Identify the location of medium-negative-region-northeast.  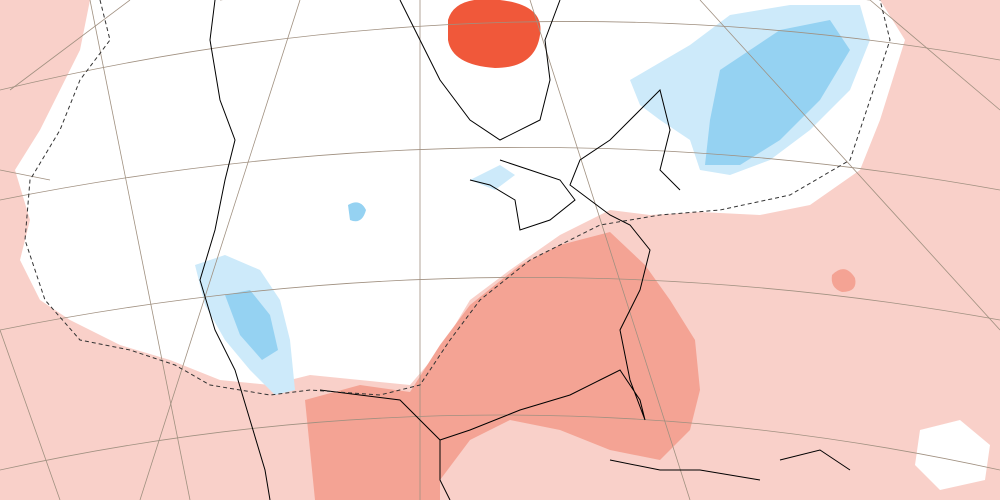
(777, 92).